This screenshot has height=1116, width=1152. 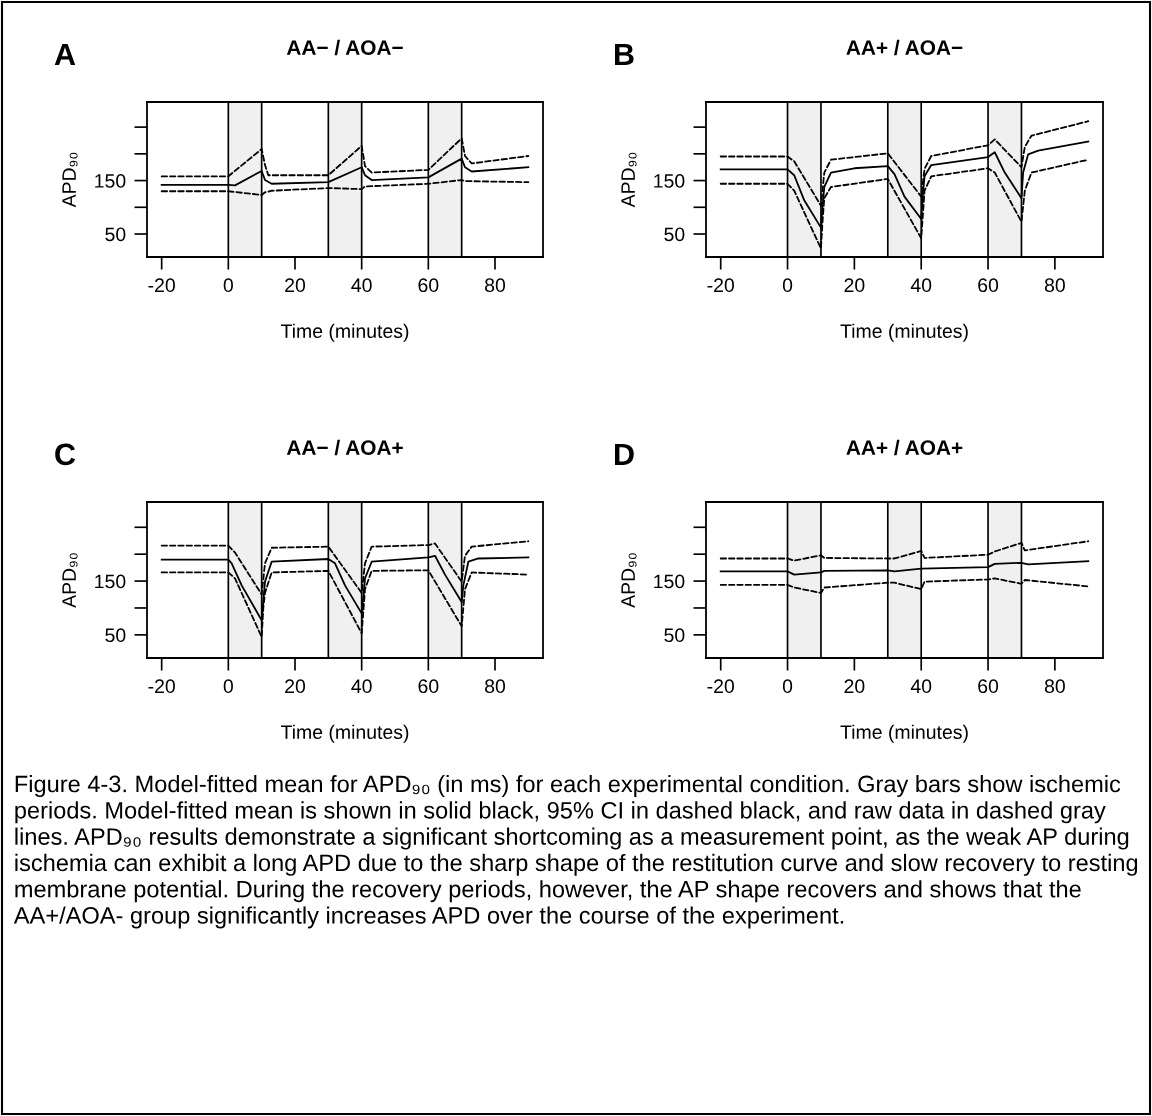 What do you see at coordinates (344, 47) in the screenshot?
I see `chart-title: AA− / AOA−` at bounding box center [344, 47].